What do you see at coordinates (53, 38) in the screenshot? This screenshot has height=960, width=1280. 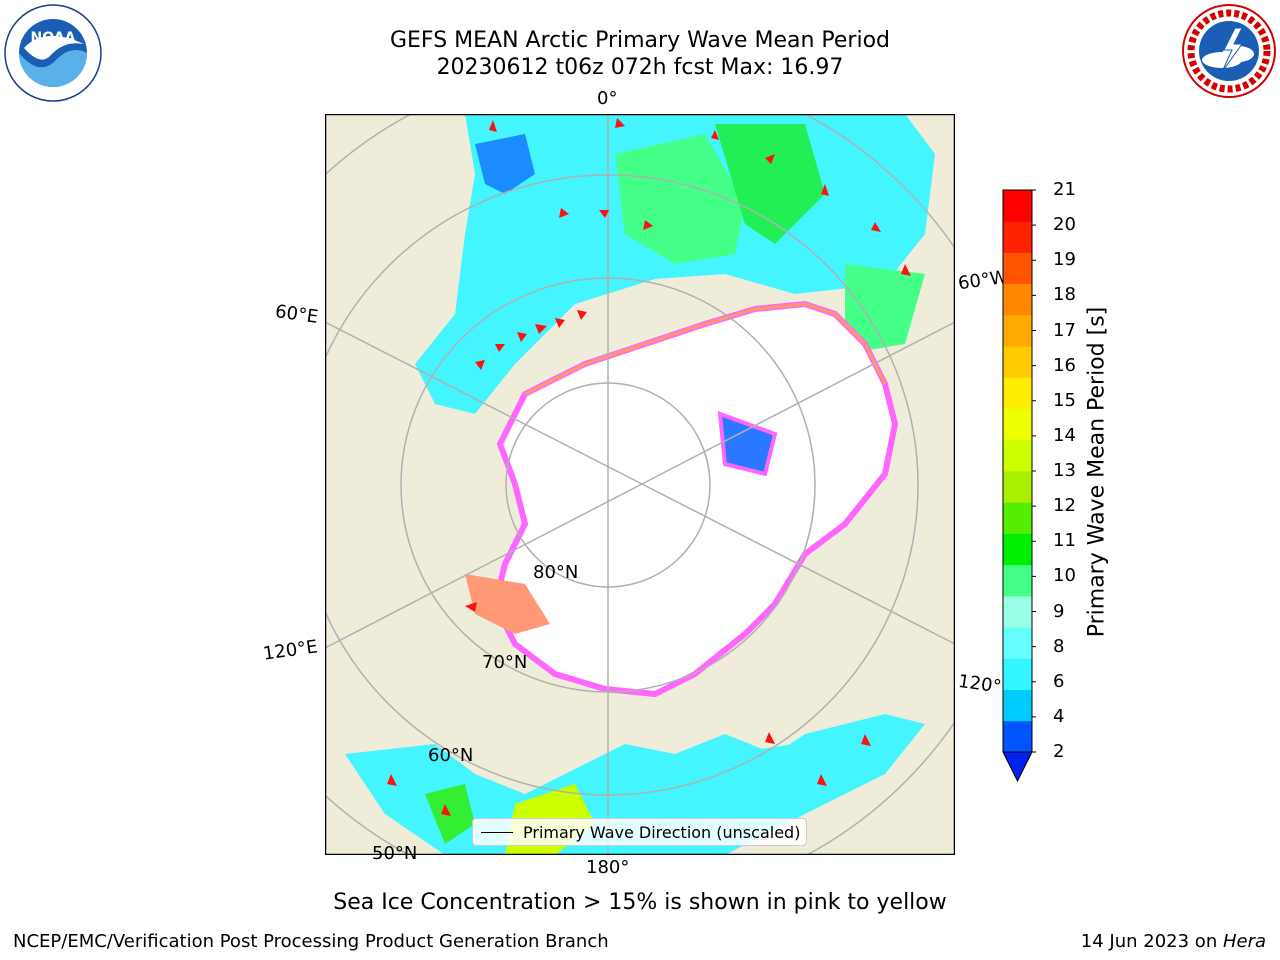 I see `svg-text: NOAA` at bounding box center [53, 38].